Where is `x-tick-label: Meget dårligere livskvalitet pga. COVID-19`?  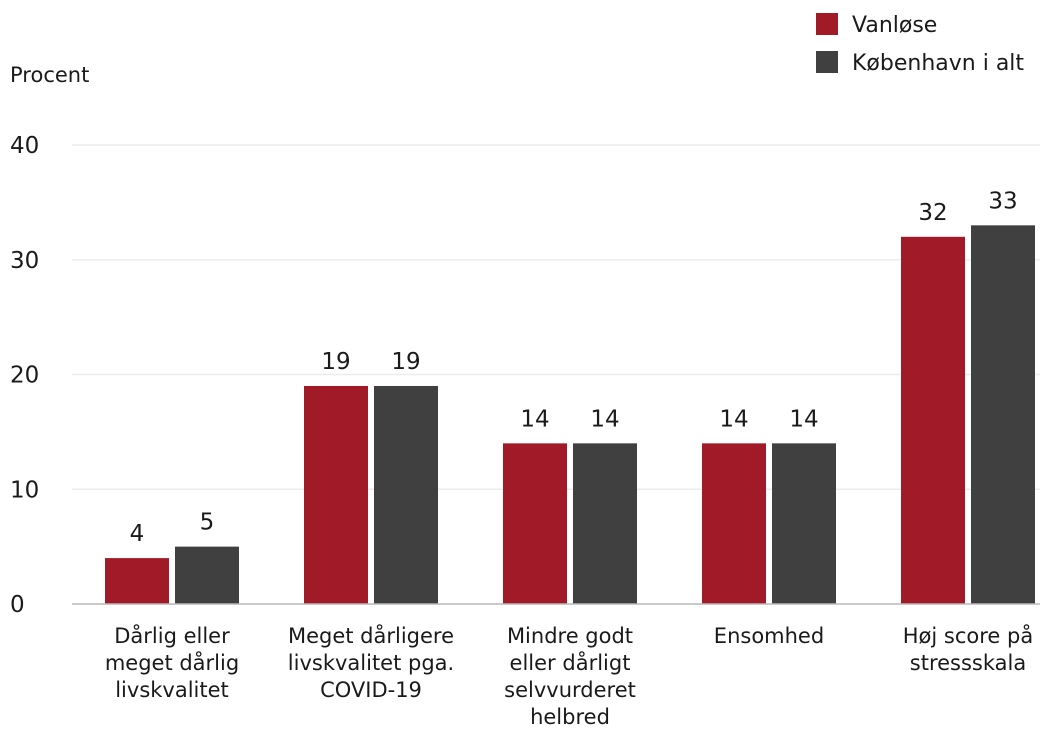 x-tick-label: Meget dårligere livskvalitet pga. COVID-19 is located at coordinates (371, 662).